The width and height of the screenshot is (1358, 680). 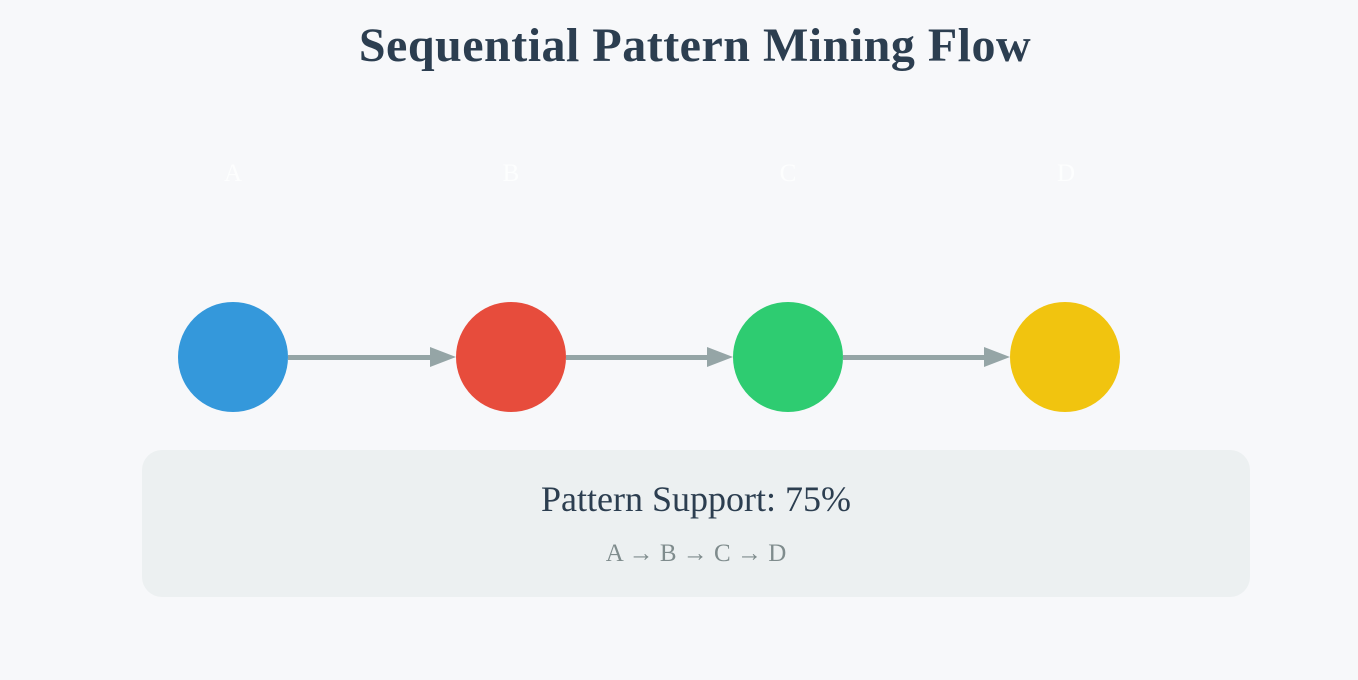 I want to click on node-label-c: C, so click(x=788, y=173).